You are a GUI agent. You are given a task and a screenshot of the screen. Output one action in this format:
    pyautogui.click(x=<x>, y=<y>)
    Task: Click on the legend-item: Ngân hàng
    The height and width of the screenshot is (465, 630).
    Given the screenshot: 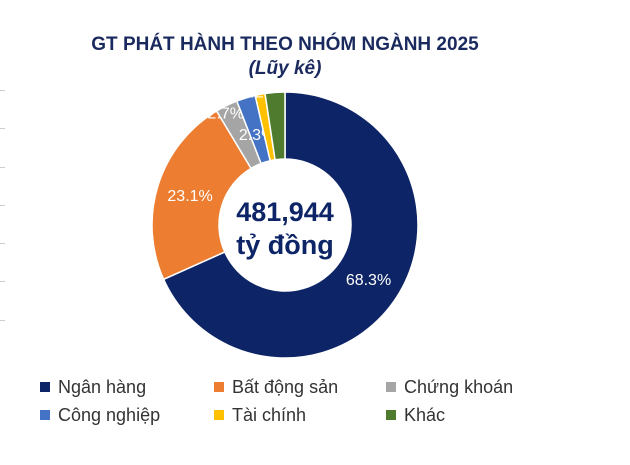 What is the action you would take?
    pyautogui.click(x=127, y=387)
    